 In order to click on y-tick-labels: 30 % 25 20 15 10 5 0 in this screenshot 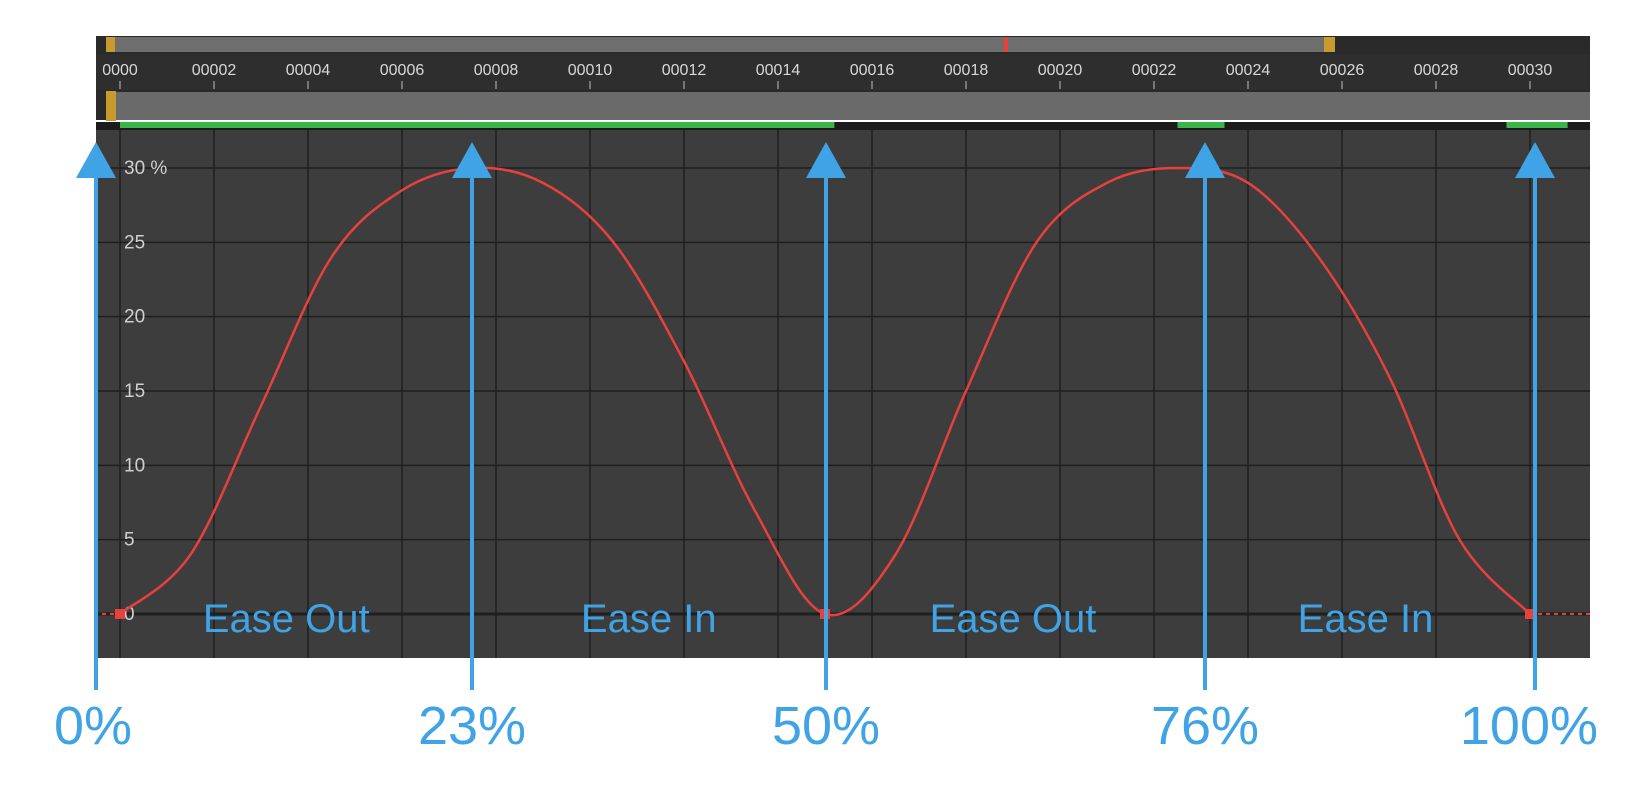, I will do `click(145, 391)`.